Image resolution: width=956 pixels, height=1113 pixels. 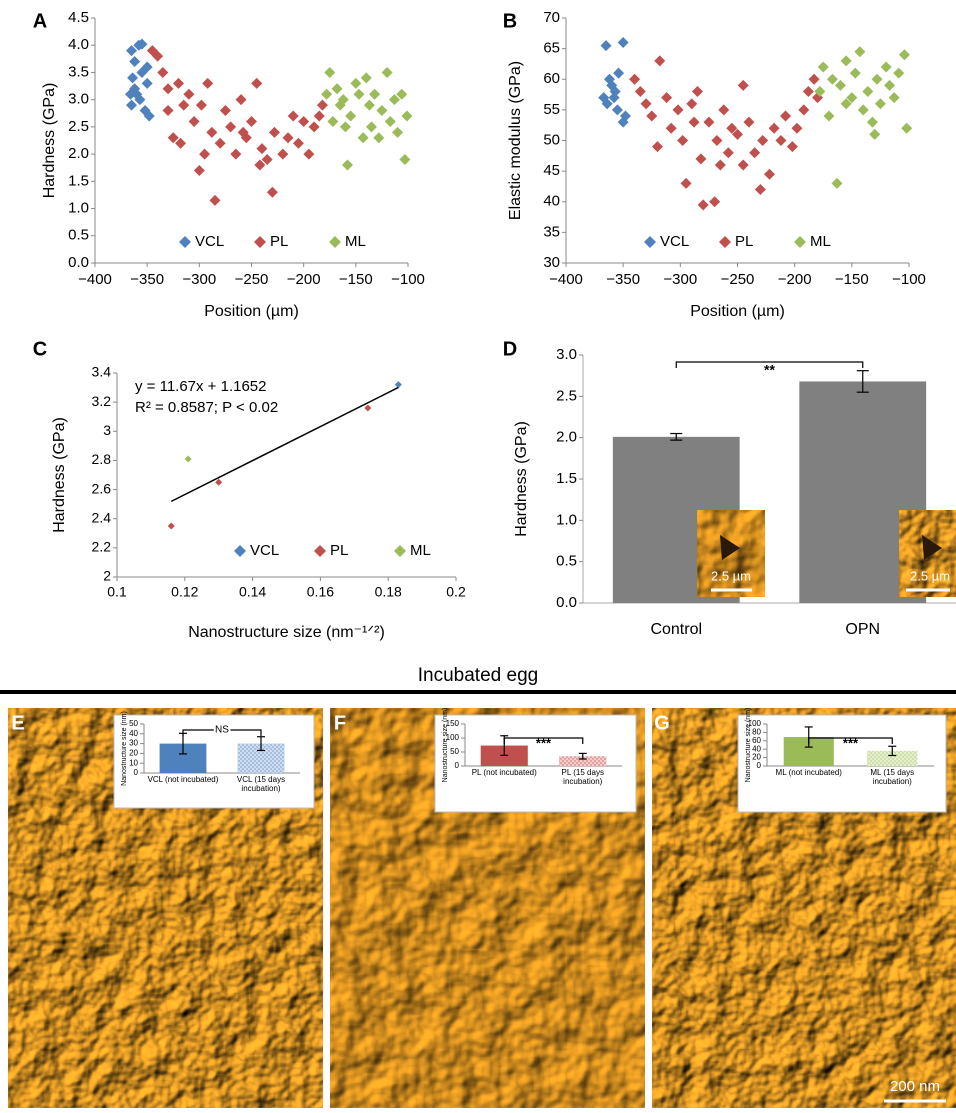 What do you see at coordinates (102, 372) in the screenshot?
I see `y-tick-label: 3.4` at bounding box center [102, 372].